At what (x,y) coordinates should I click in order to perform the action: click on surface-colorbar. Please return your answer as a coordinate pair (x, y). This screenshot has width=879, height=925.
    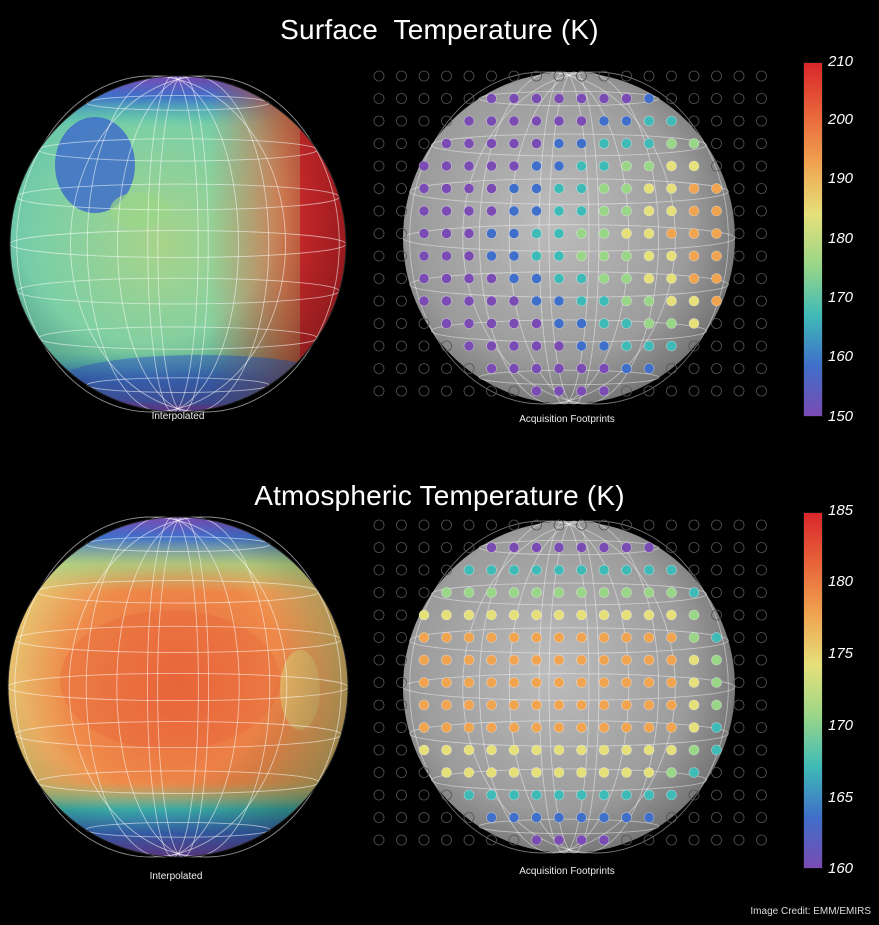
    Looking at the image, I should click on (813, 239).